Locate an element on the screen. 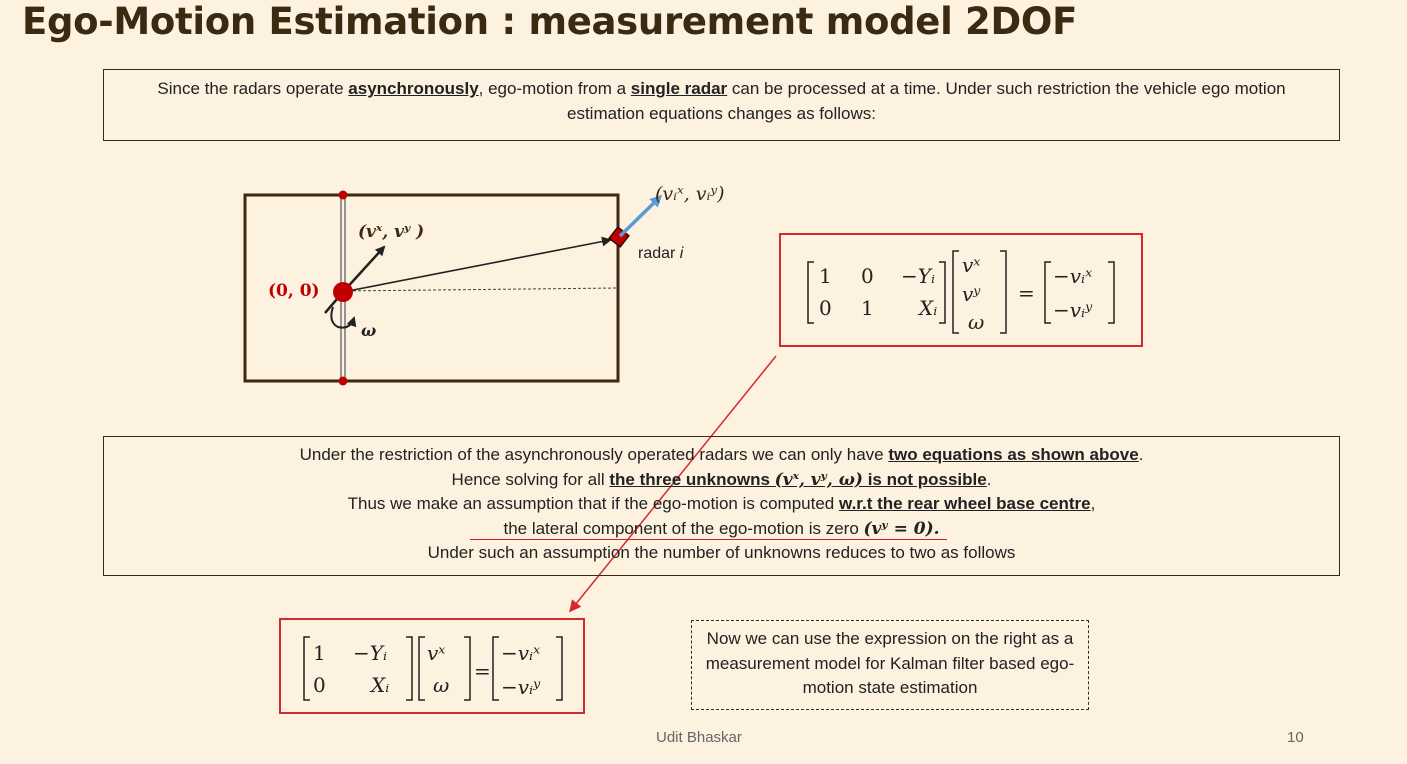 The image size is (1407, 764). A13: −Yᵢ is located at coordinates (918, 276).